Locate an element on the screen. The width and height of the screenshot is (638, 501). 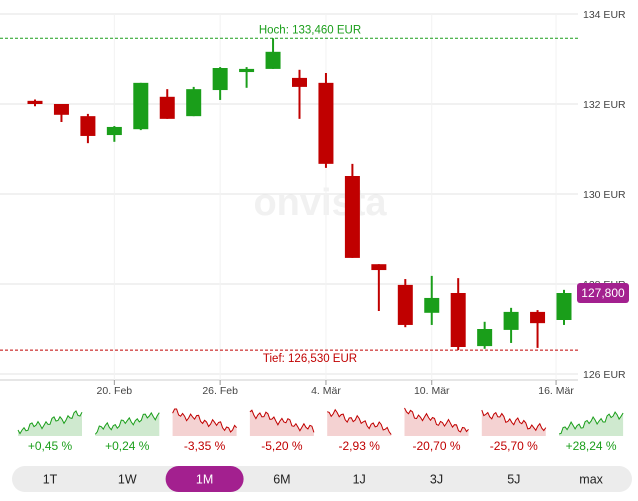
period-button: max is located at coordinates (591, 479).